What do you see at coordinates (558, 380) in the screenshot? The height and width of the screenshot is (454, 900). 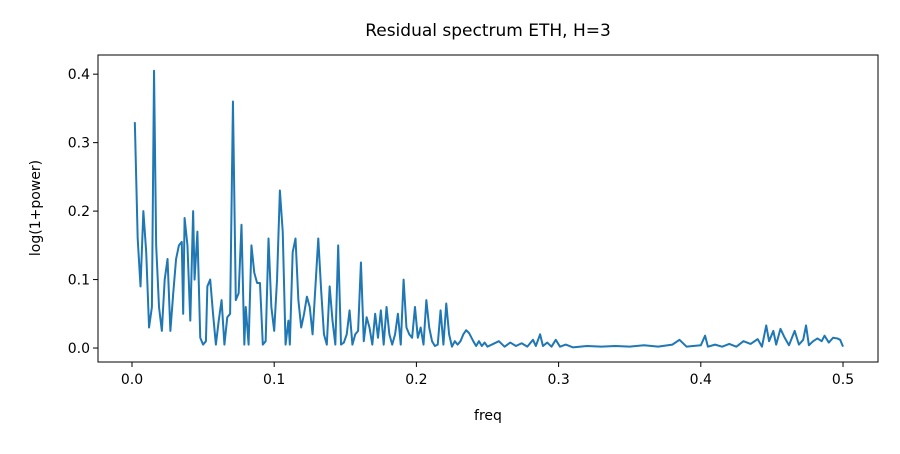 I see `x-tick-label: 0.3` at bounding box center [558, 380].